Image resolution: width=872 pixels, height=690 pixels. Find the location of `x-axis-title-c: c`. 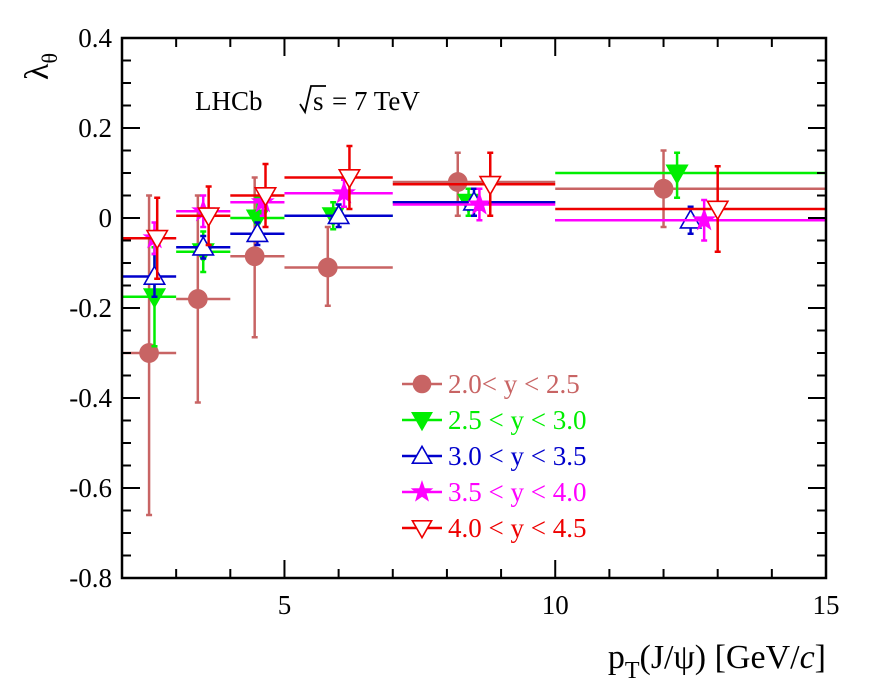

x-axis-title-c: c is located at coordinates (807, 657).